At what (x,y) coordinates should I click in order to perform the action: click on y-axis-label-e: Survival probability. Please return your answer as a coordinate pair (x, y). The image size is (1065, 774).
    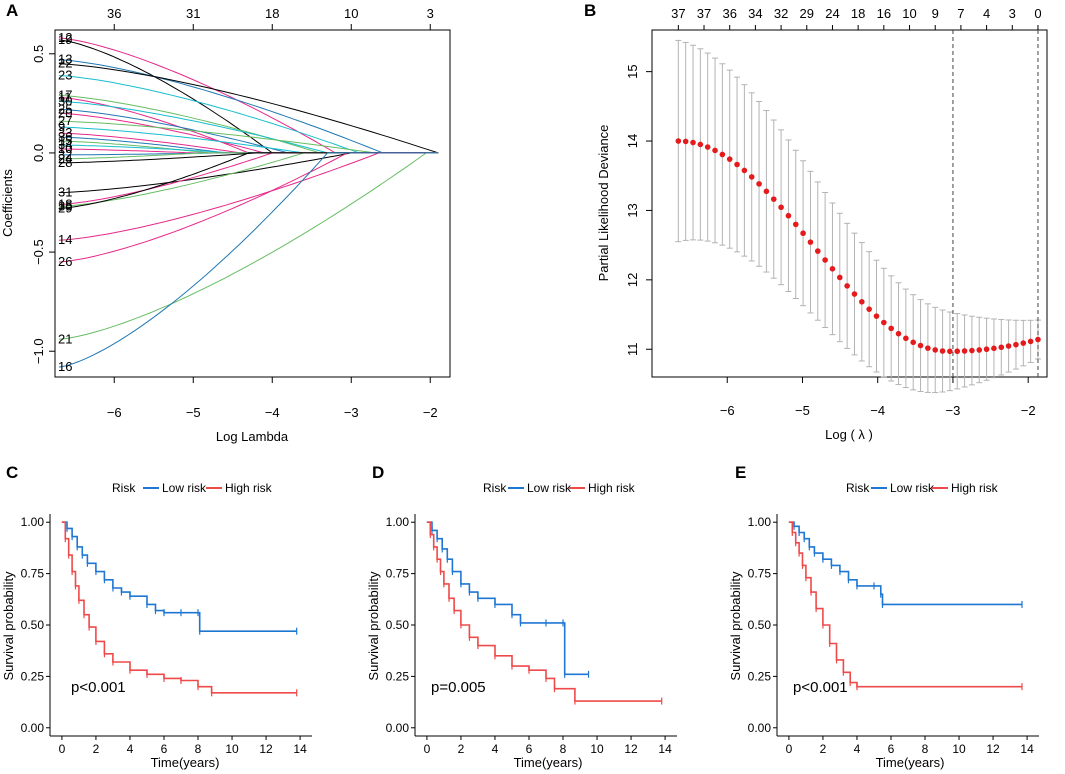
    Looking at the image, I should click on (735, 626).